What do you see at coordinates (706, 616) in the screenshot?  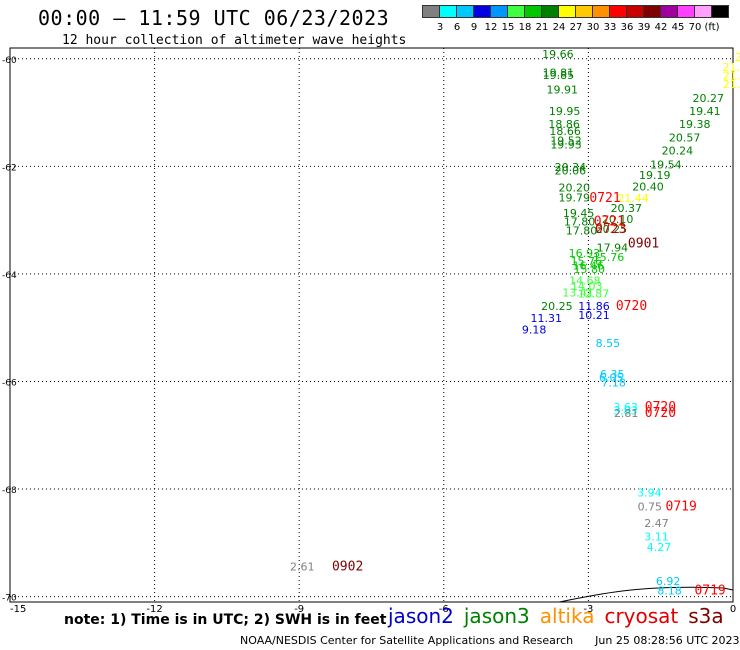 I see `legend-s3a: s3a` at bounding box center [706, 616].